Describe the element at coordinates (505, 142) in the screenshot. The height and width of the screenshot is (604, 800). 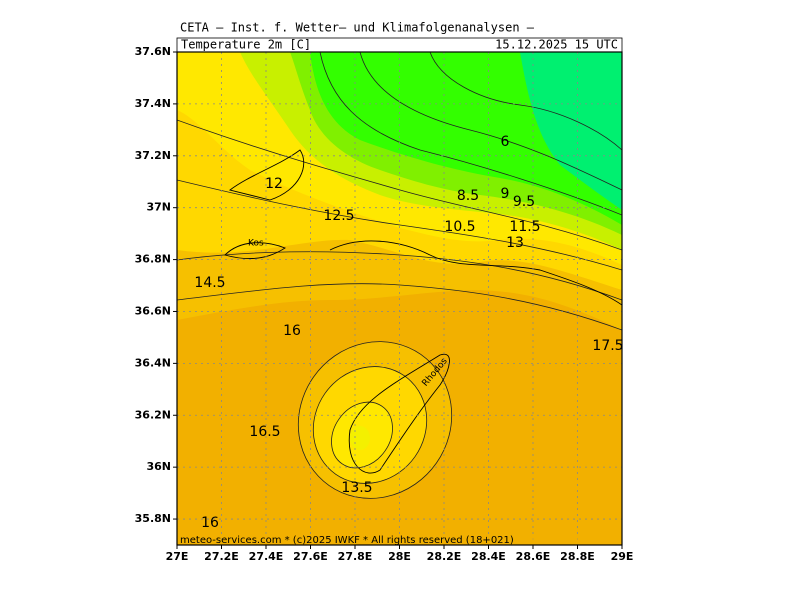
I see `contour-label: 6` at that location.